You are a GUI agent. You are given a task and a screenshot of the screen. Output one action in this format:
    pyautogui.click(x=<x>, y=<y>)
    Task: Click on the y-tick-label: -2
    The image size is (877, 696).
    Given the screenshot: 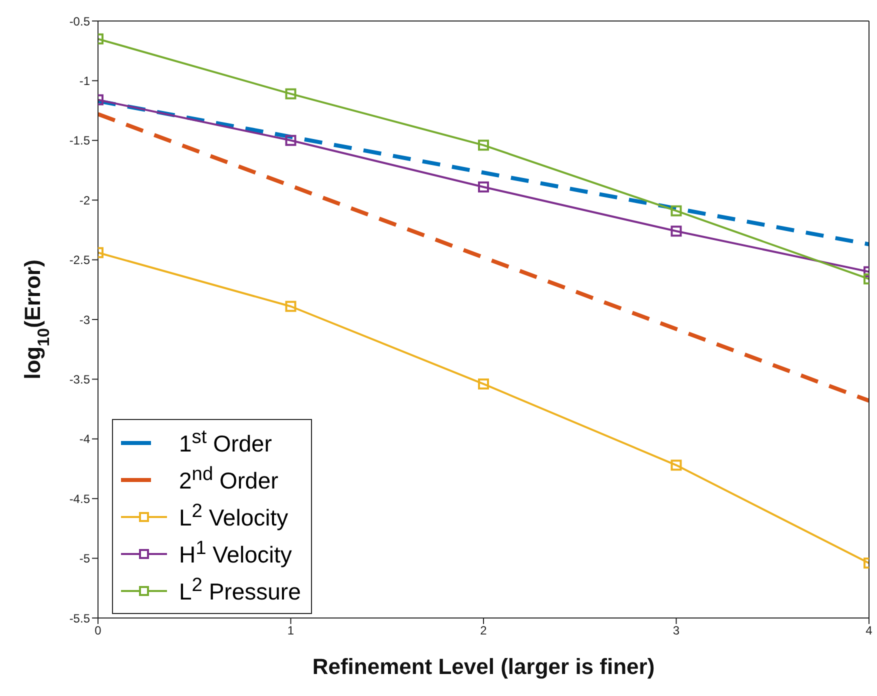 What is the action you would take?
    pyautogui.click(x=84, y=200)
    